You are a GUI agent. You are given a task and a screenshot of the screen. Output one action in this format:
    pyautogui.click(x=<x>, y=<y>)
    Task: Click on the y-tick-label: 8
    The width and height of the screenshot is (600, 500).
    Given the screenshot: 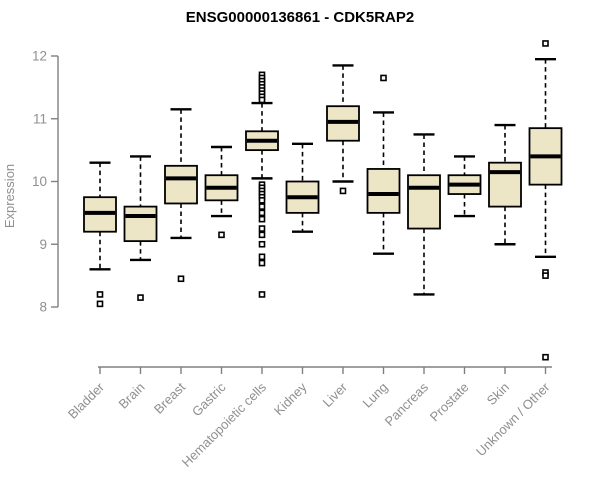 What is the action you would take?
    pyautogui.click(x=43, y=307)
    